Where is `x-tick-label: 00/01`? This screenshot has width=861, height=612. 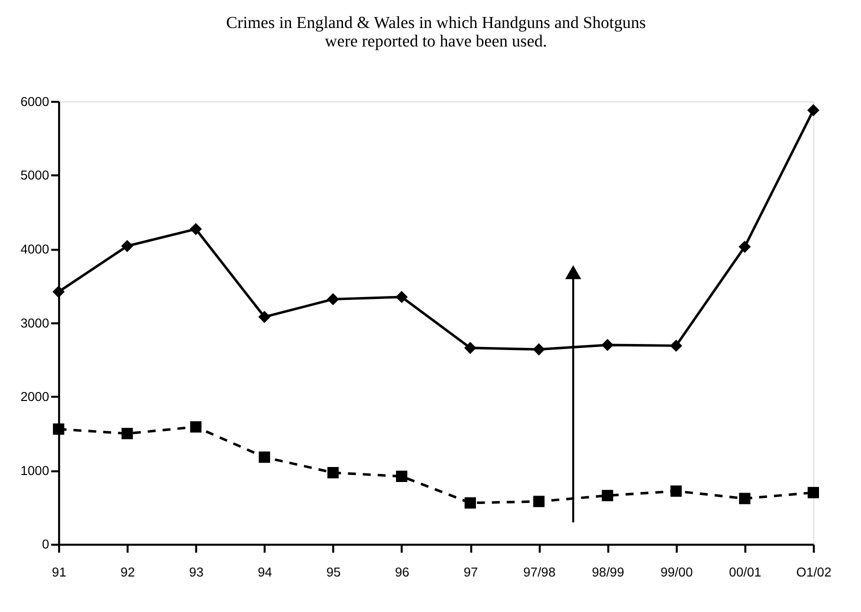 x-tick-label: 00/01 is located at coordinates (745, 572).